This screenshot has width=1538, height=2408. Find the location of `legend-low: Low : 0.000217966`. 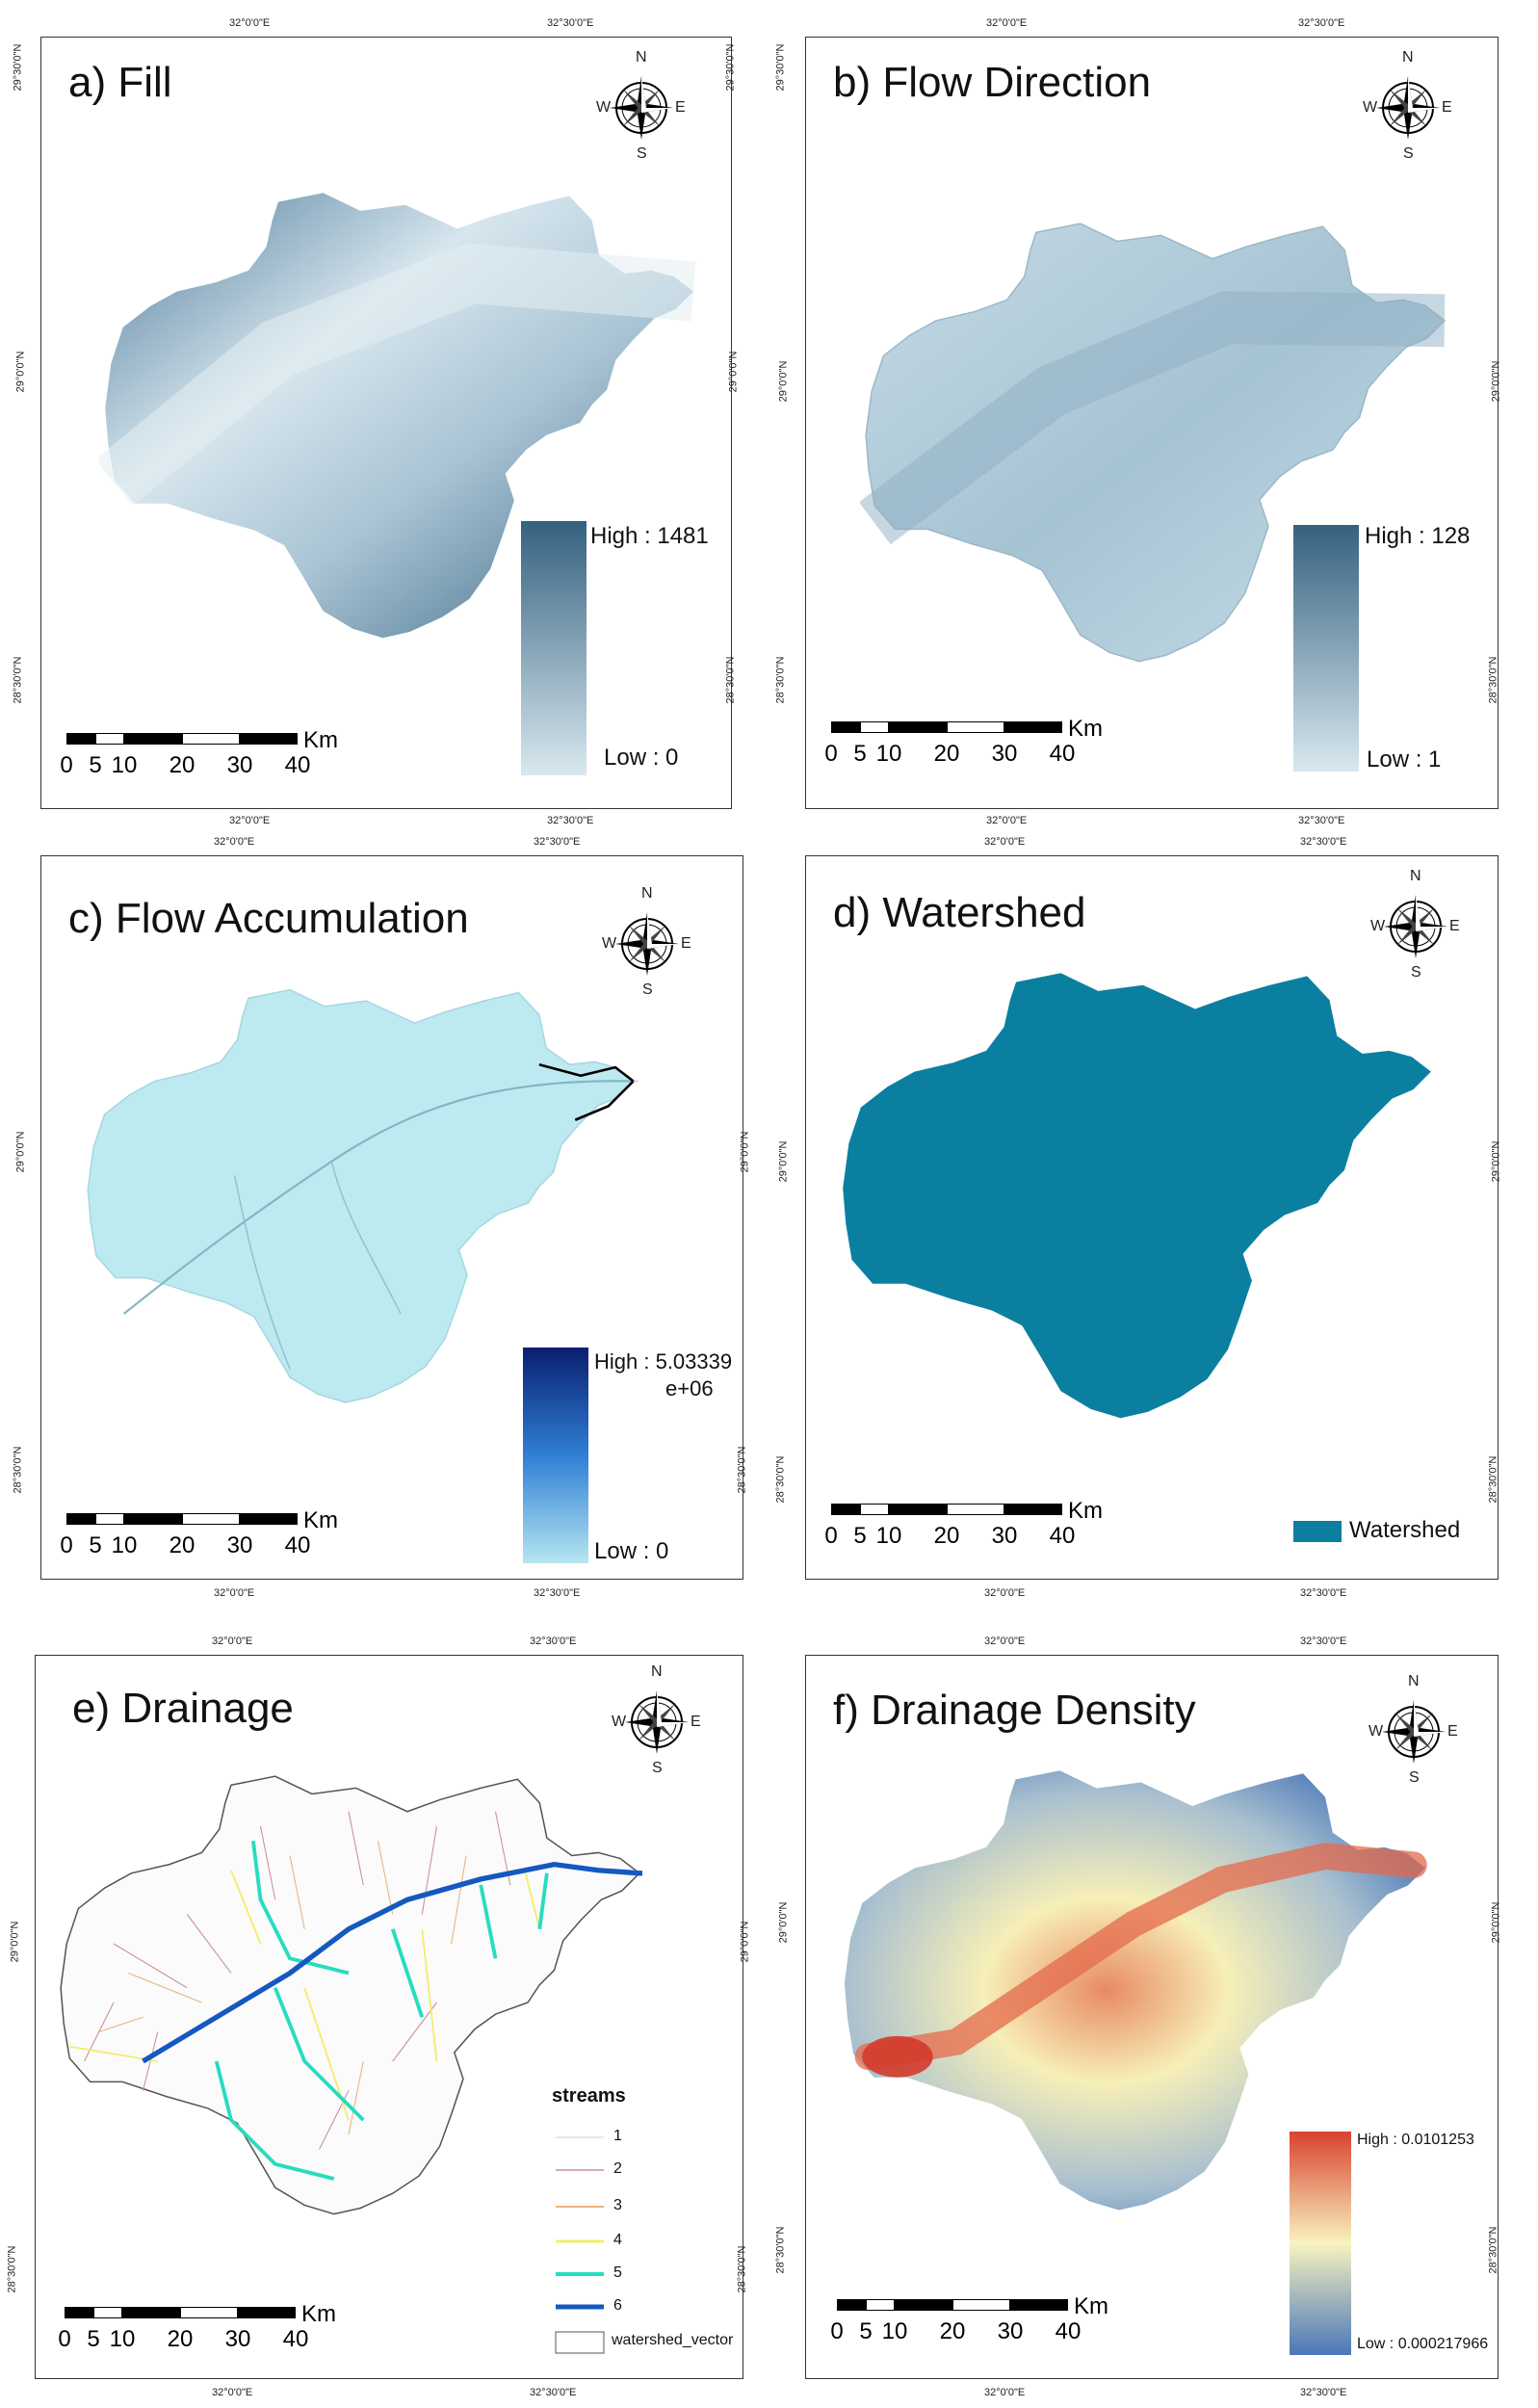

legend-low: Low : 0.000217966 is located at coordinates (1423, 2344).